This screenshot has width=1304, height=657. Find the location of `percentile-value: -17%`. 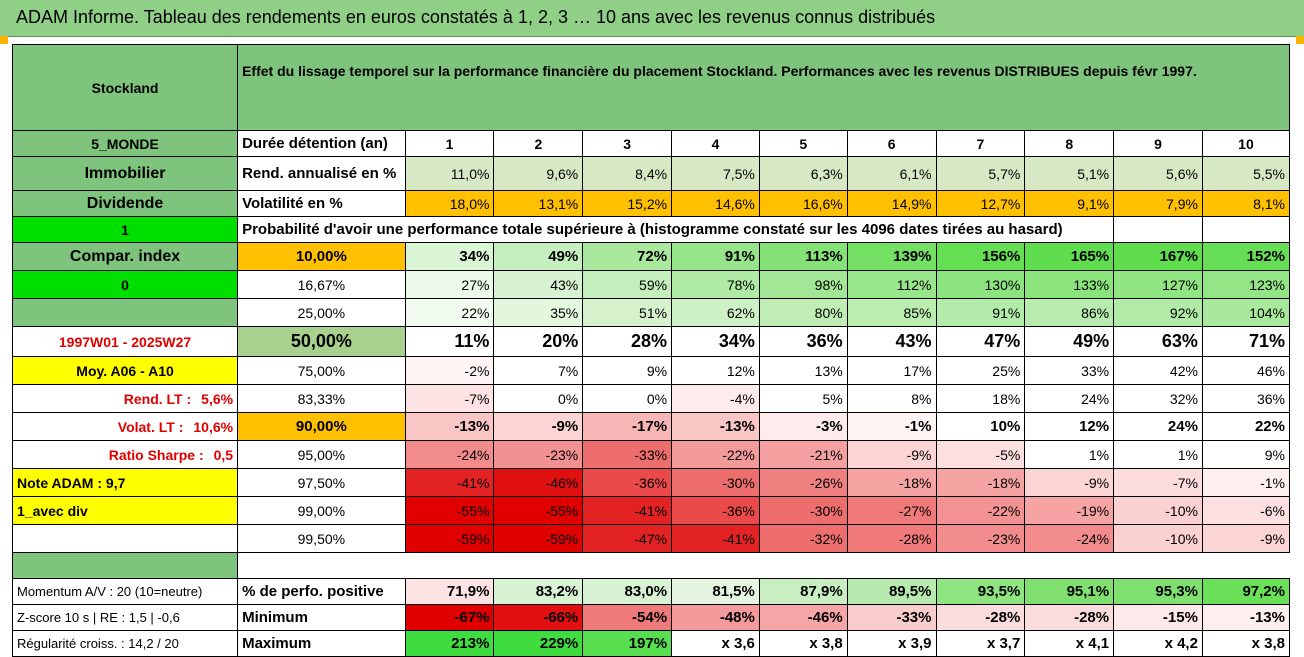

percentile-value: -17% is located at coordinates (627, 426).